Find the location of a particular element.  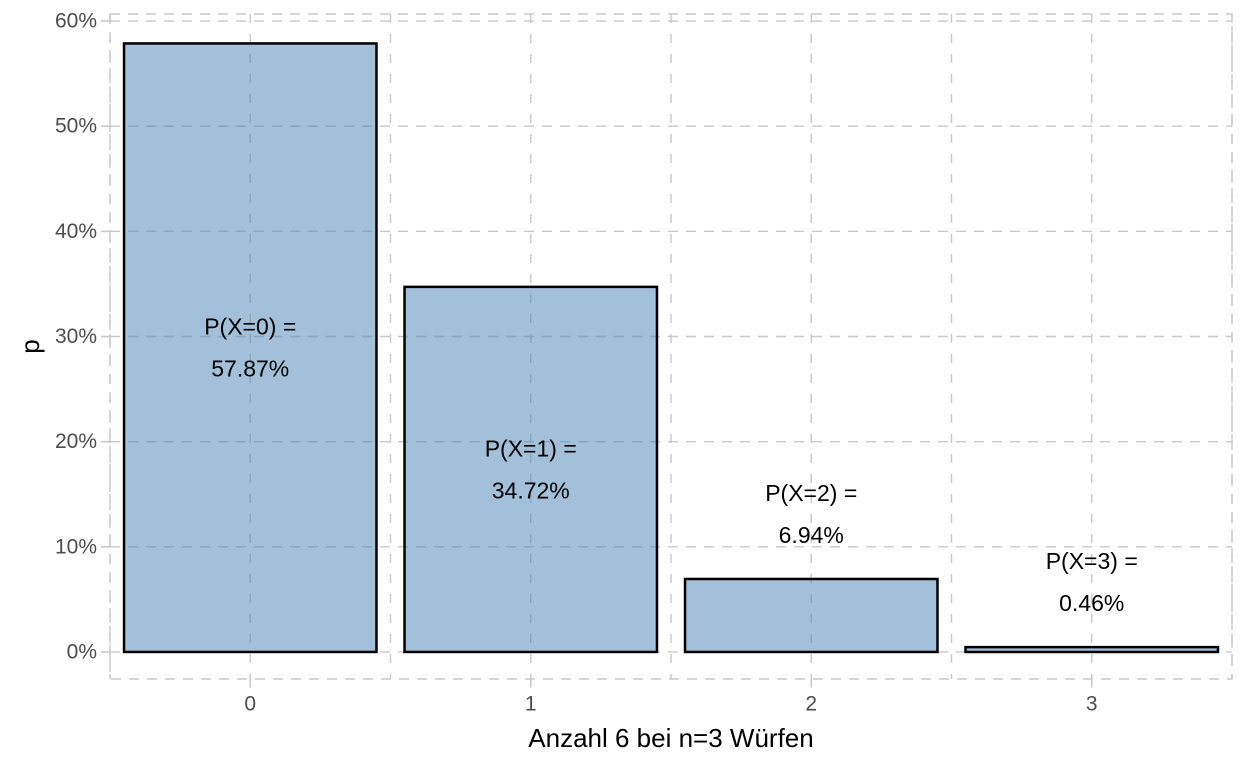

x-tick-label: 1 is located at coordinates (531, 704).